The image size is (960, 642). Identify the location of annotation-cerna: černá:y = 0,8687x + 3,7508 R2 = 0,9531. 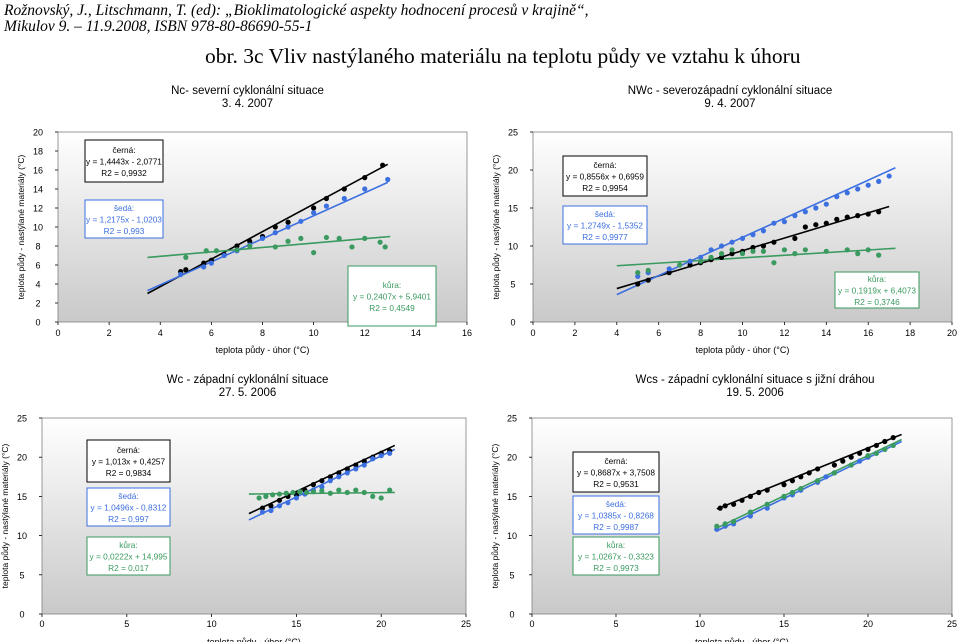
(616, 472).